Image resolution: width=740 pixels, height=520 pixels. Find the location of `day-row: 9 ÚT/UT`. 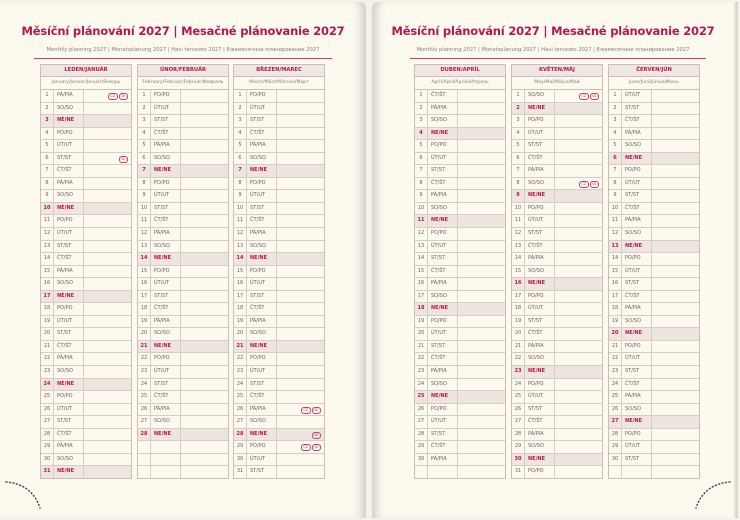

day-row: 9 ÚT/UT is located at coordinates (279, 196).